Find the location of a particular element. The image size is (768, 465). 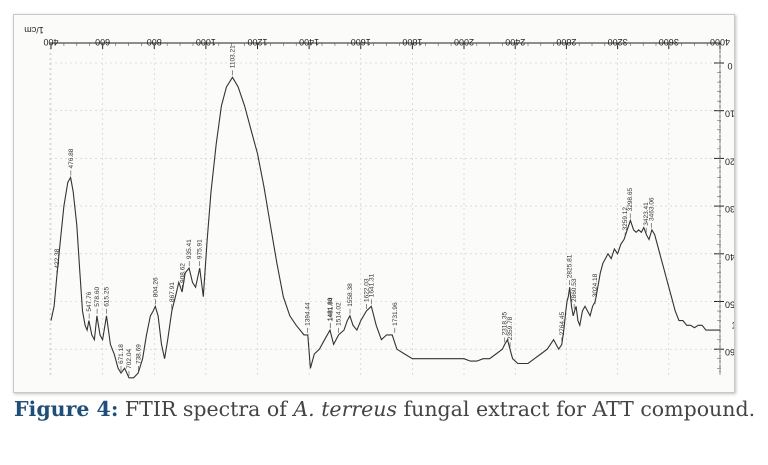

peak-label: 1103.21 is located at coordinates (233, 56).